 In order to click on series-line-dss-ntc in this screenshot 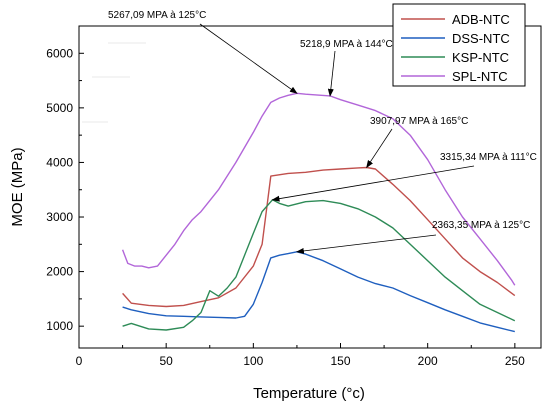, I will do `click(318, 292)`.